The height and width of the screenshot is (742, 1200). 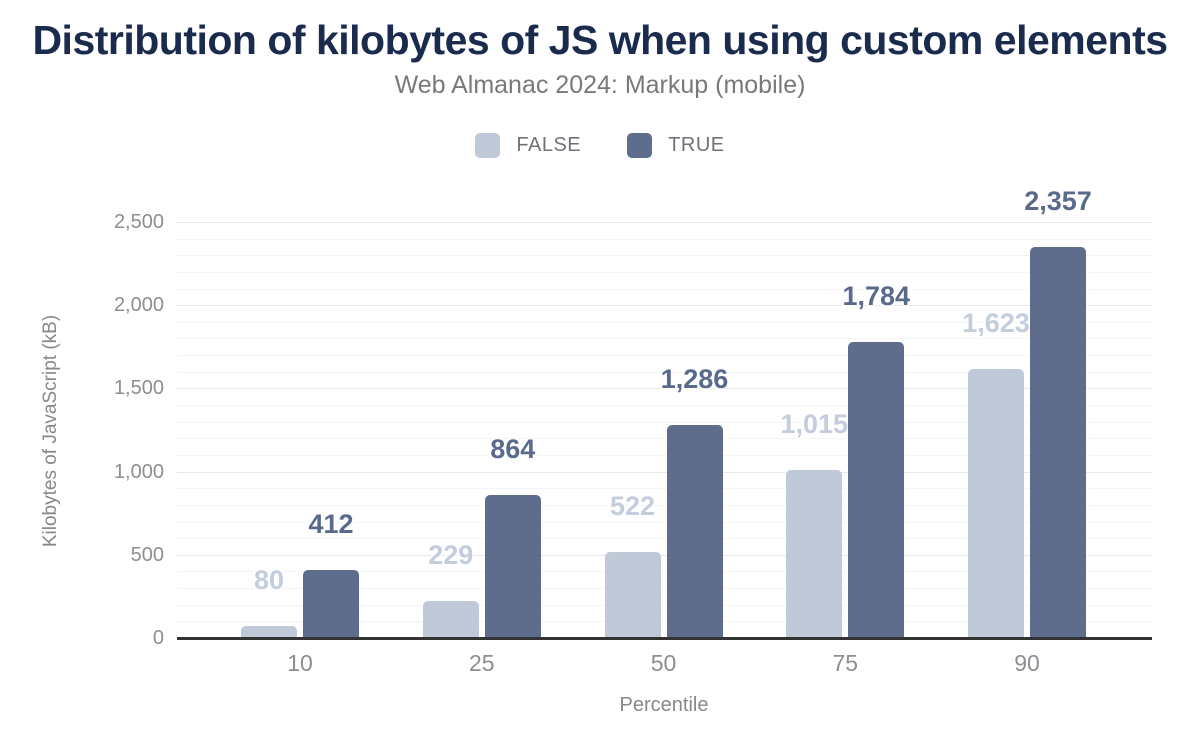 I want to click on value-label-false-p10: 80, so click(x=269, y=579).